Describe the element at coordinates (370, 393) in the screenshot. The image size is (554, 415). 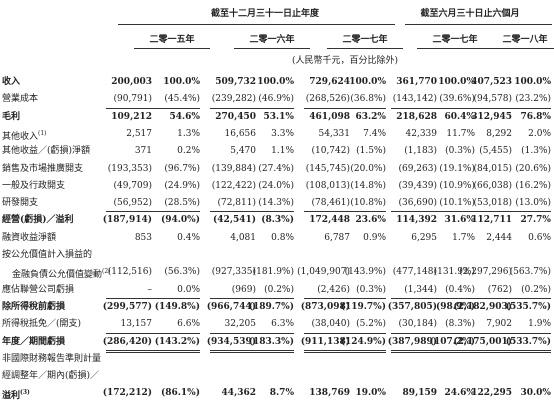
I see `percent-cell: 19.0%` at that location.